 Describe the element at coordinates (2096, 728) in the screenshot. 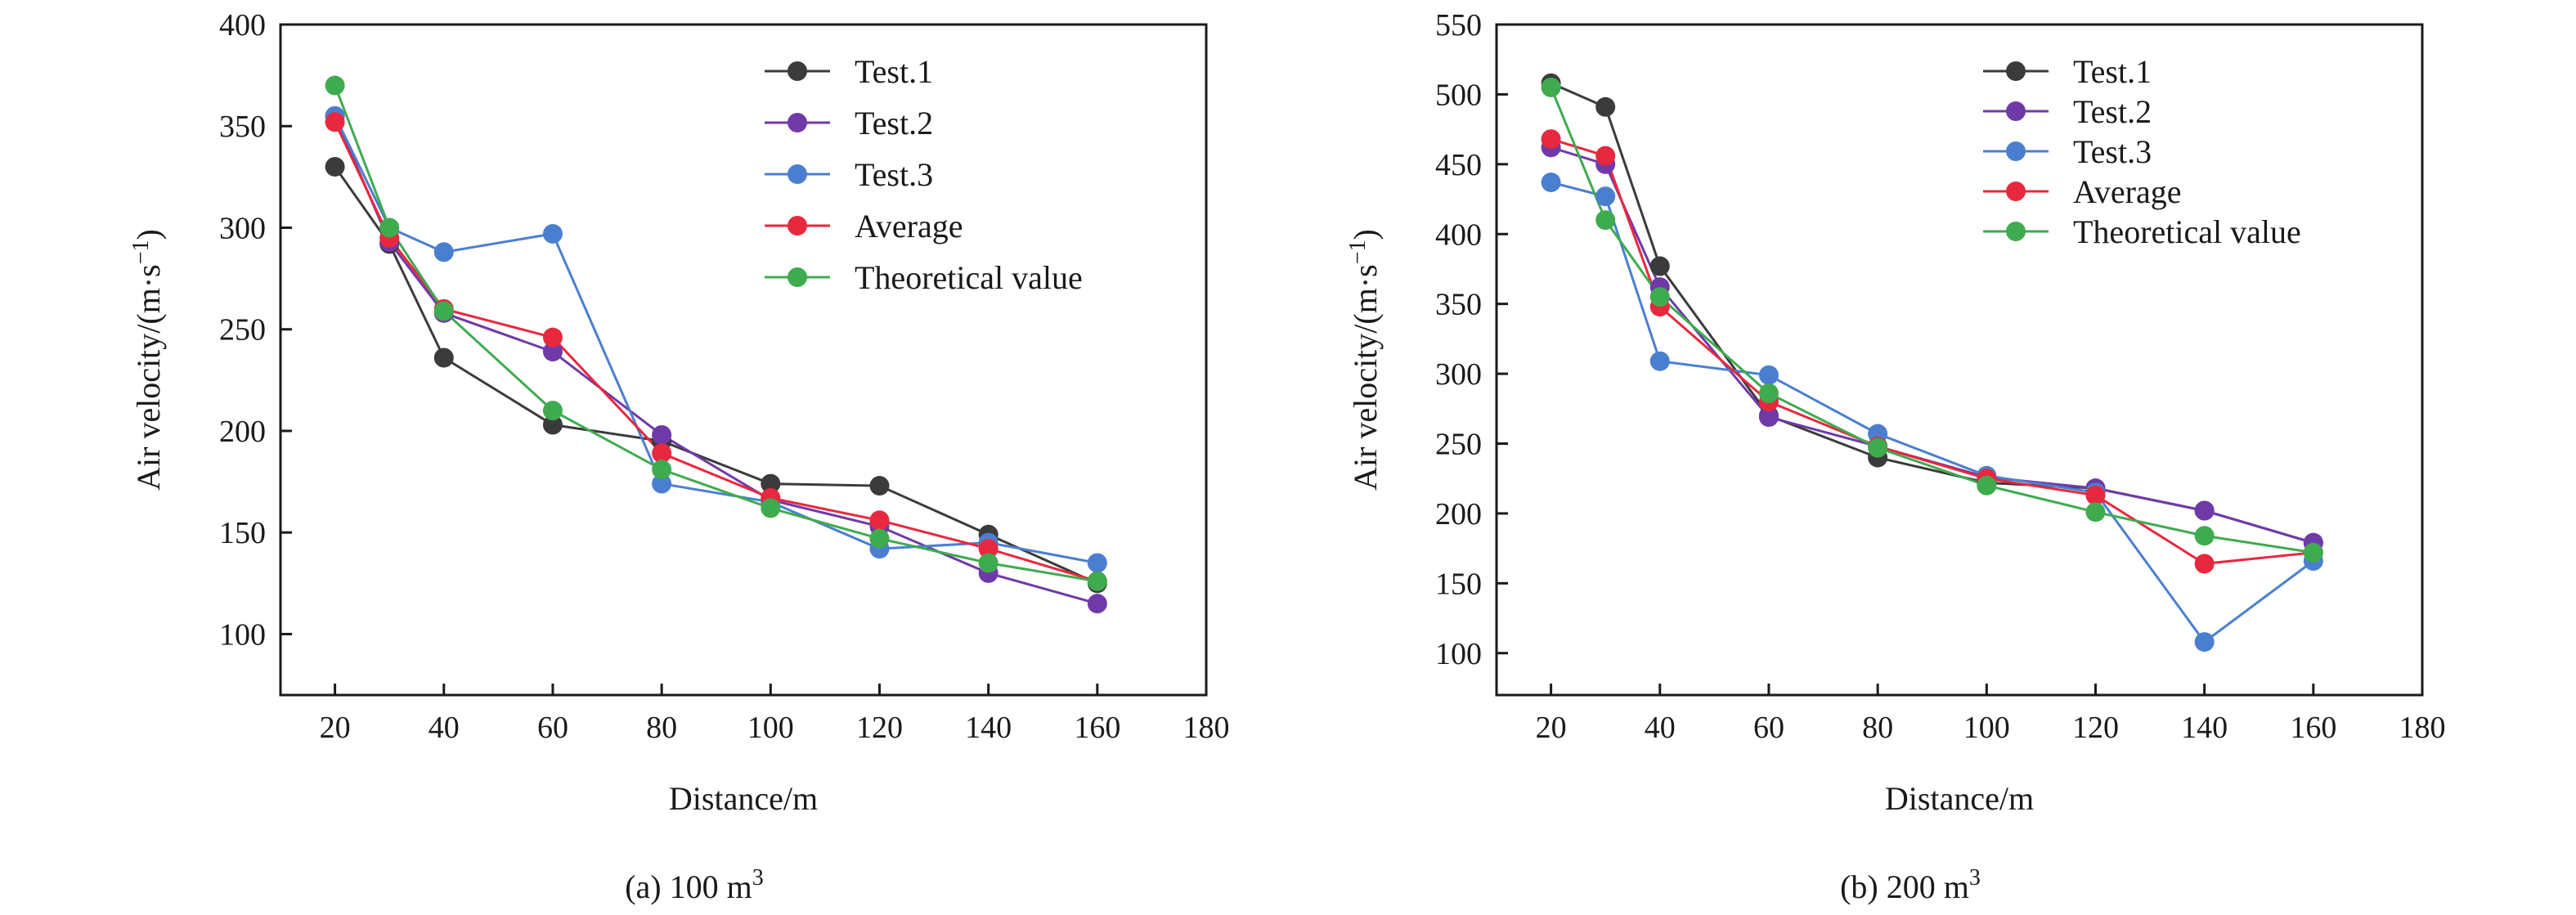

I see `chart-b-x-tick-label: 120` at that location.